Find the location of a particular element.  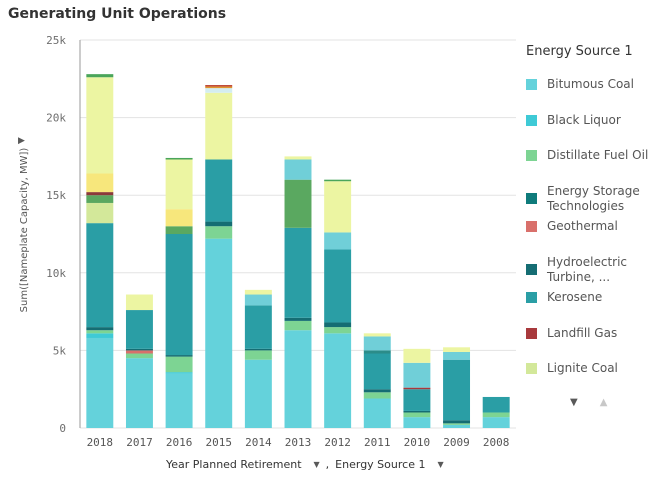

legend-item: Energy Storage Technologies is located at coordinates (596, 199).